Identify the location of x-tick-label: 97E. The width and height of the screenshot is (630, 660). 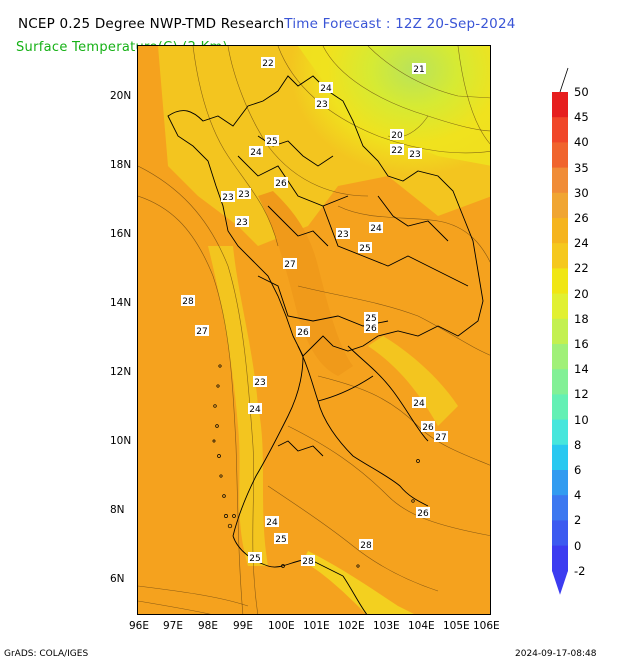
(173, 626).